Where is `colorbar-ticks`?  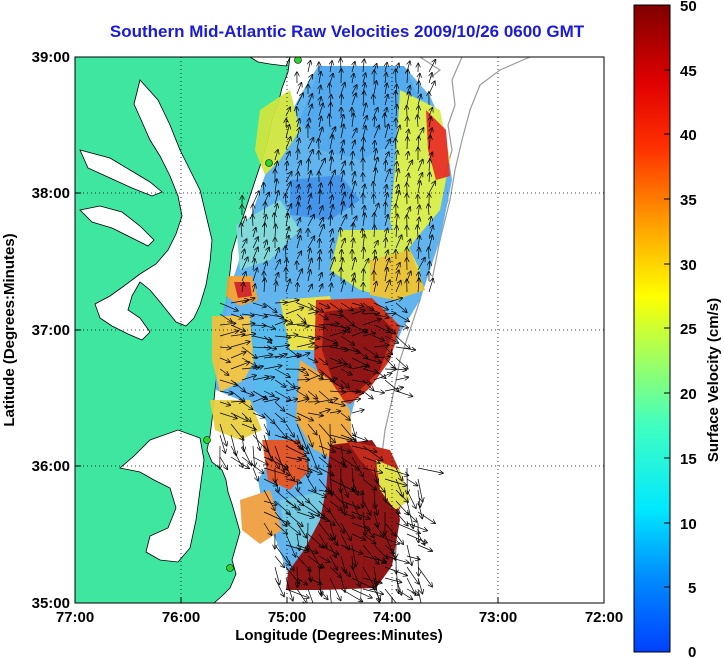 colorbar-ticks is located at coordinates (667, 296).